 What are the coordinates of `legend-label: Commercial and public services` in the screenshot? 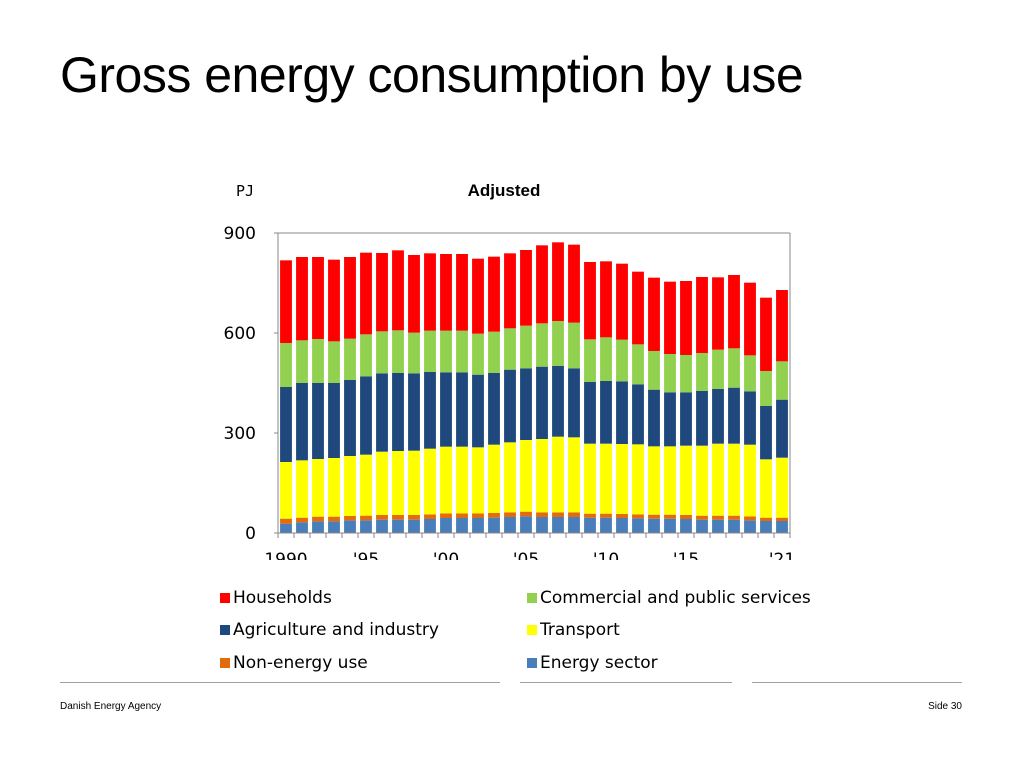 It's located at (675, 598).